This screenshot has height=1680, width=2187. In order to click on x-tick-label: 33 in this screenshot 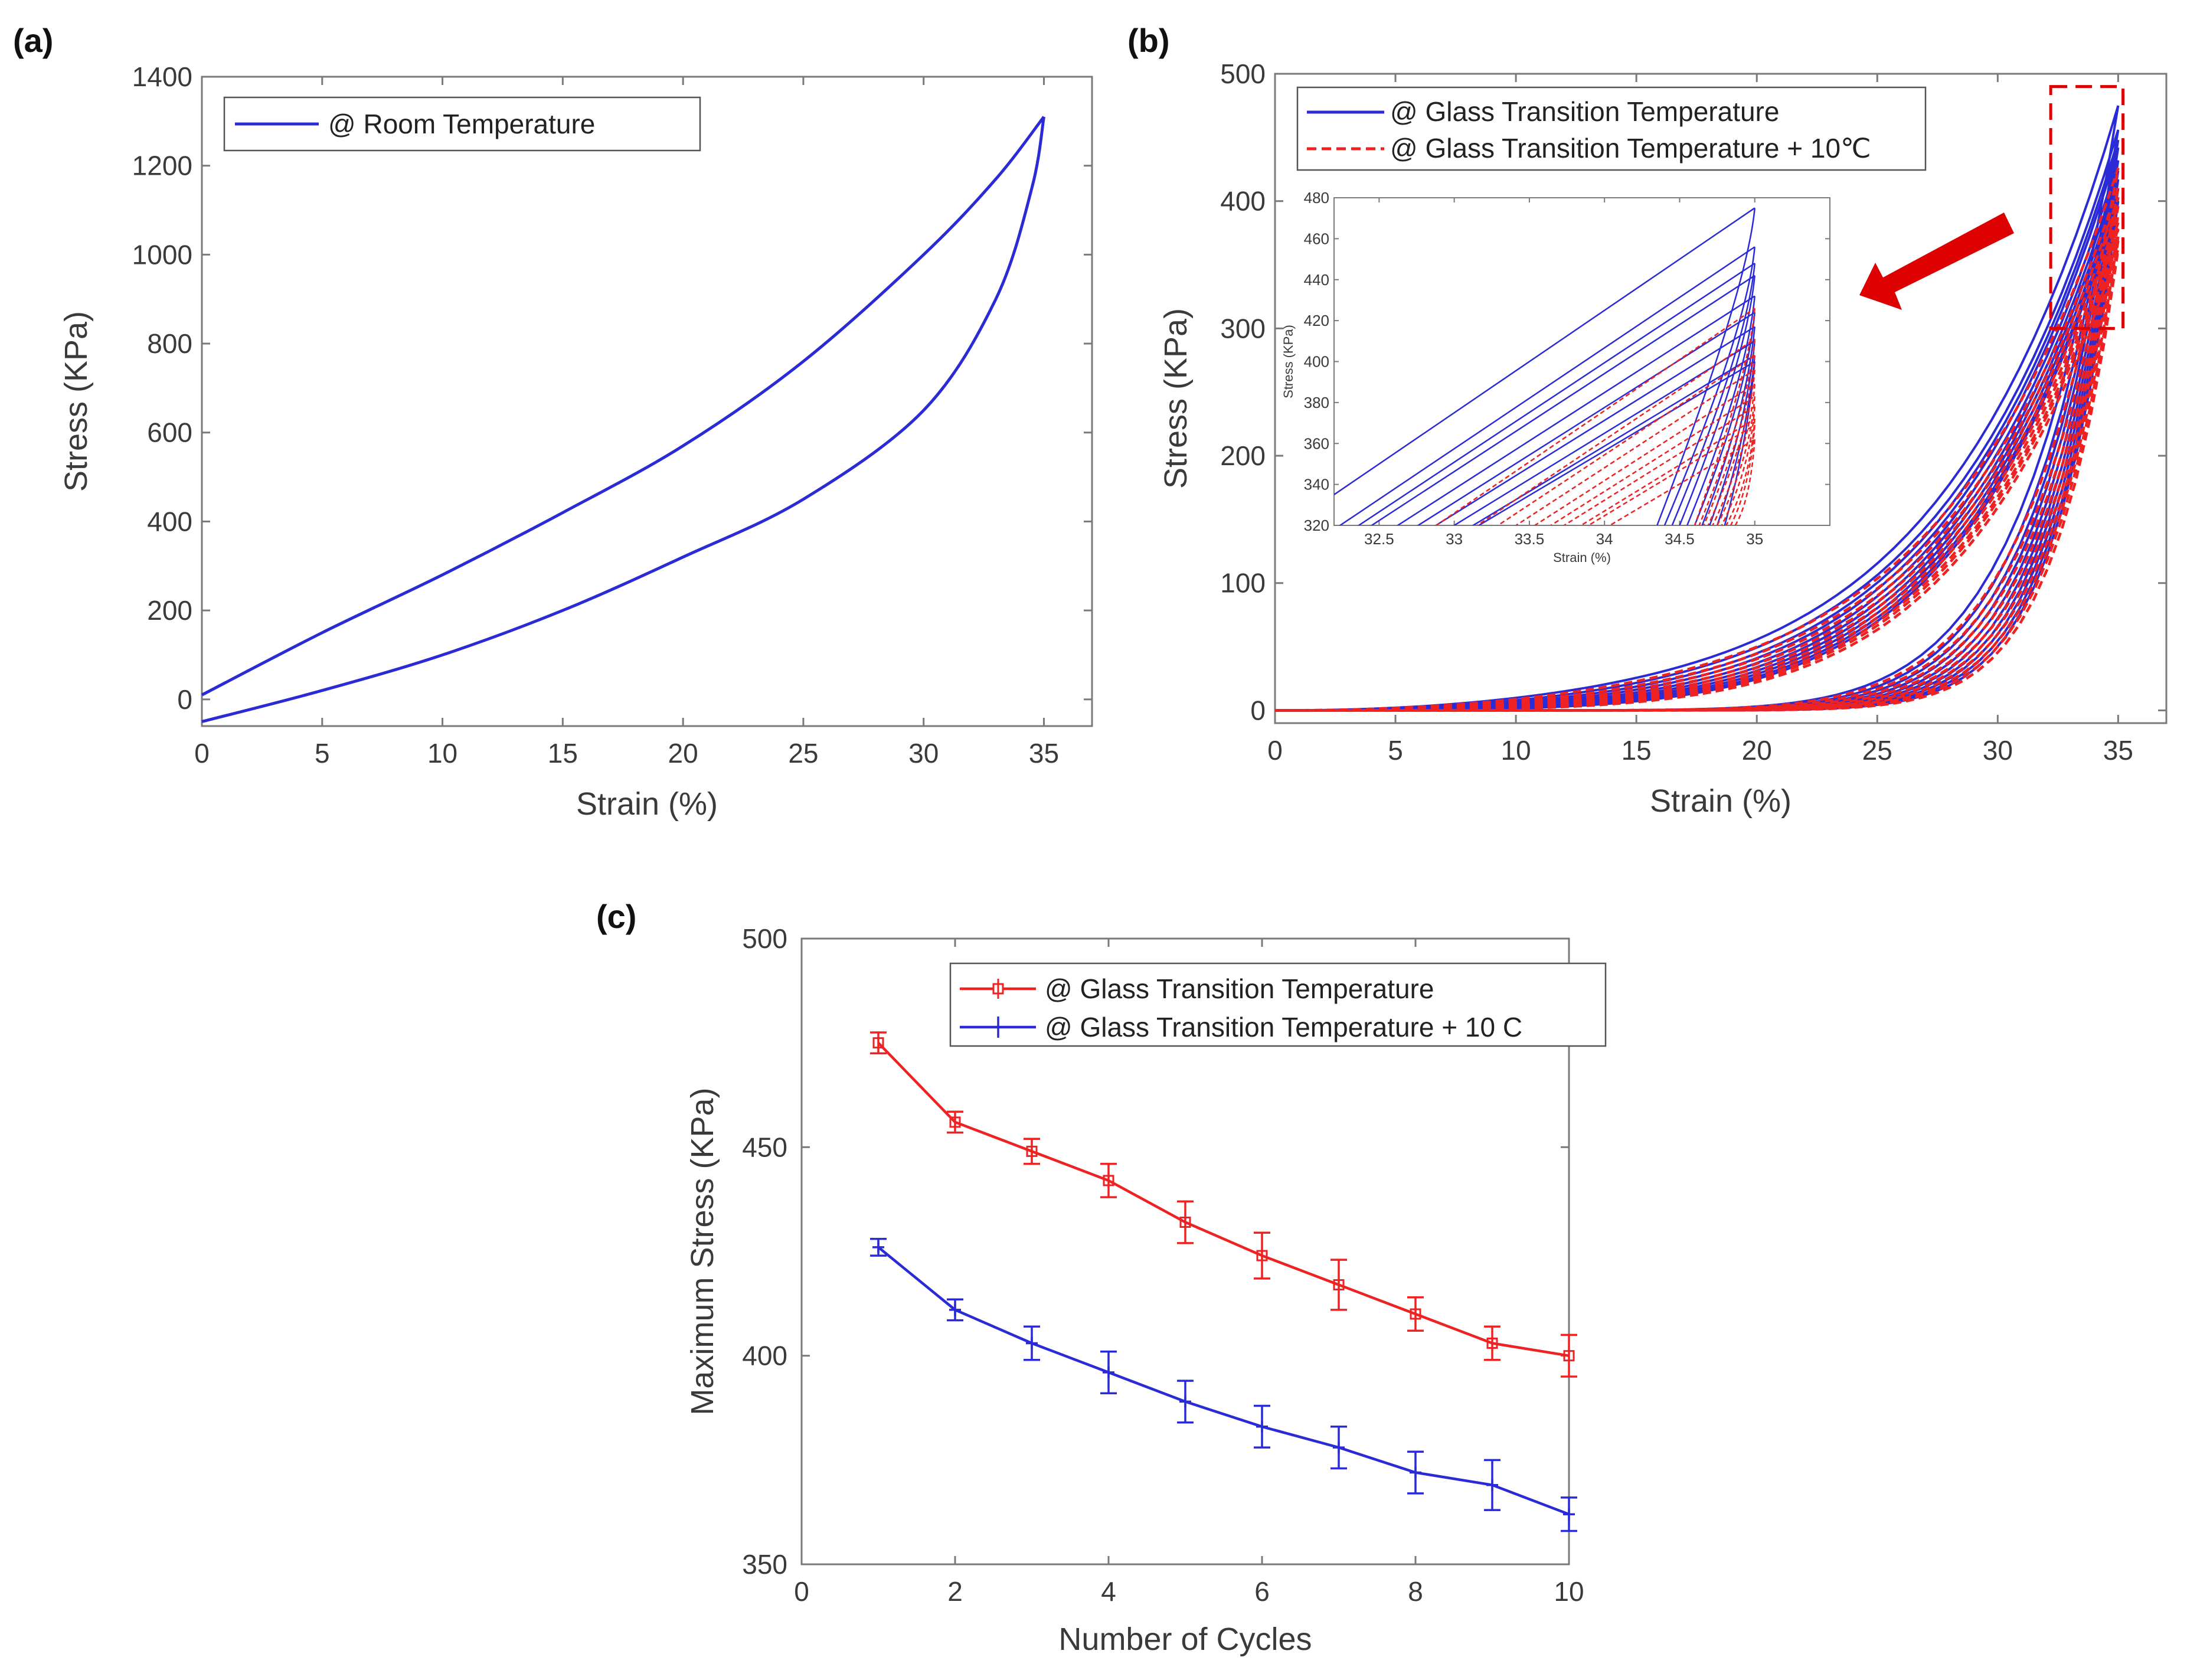, I will do `click(1455, 539)`.